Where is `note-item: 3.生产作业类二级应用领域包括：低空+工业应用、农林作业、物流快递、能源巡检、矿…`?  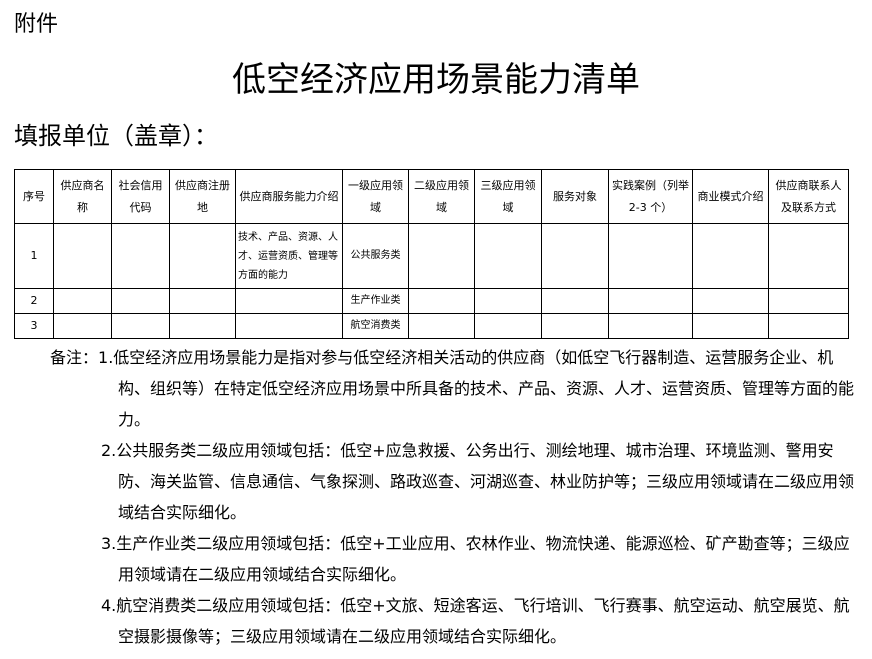
note-item: 3.生产作业类二级应用领域包括：低空+工业应用、农林作业、物流快递、能源巡检、矿… is located at coordinates (475, 559).